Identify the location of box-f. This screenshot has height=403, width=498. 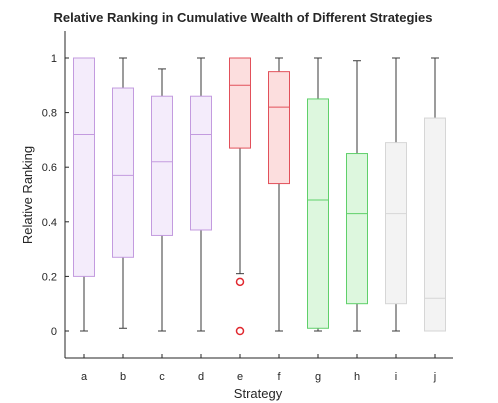
(279, 128).